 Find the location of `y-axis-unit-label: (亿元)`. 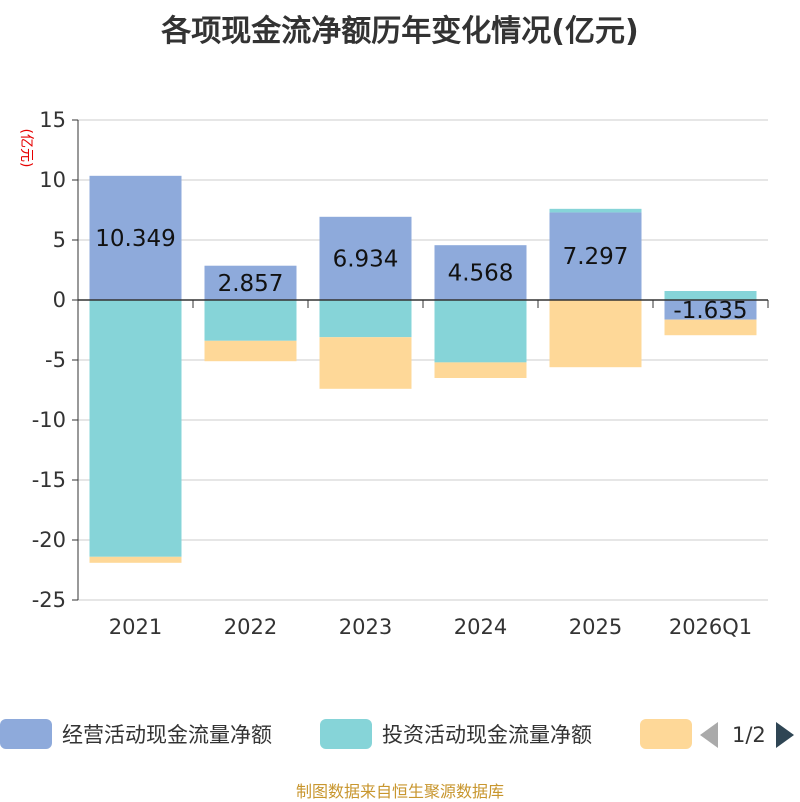

y-axis-unit-label: (亿元) is located at coordinates (26, 148).